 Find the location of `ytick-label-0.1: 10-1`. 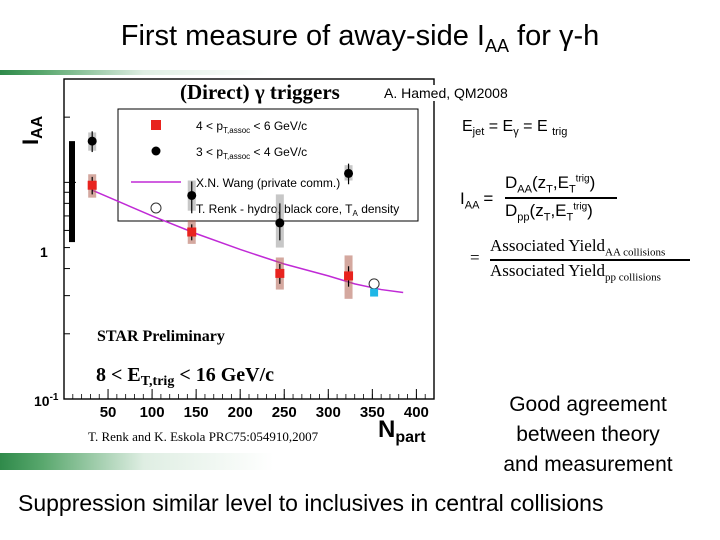

ytick-label-0.1: 10-1 is located at coordinates (46, 400).